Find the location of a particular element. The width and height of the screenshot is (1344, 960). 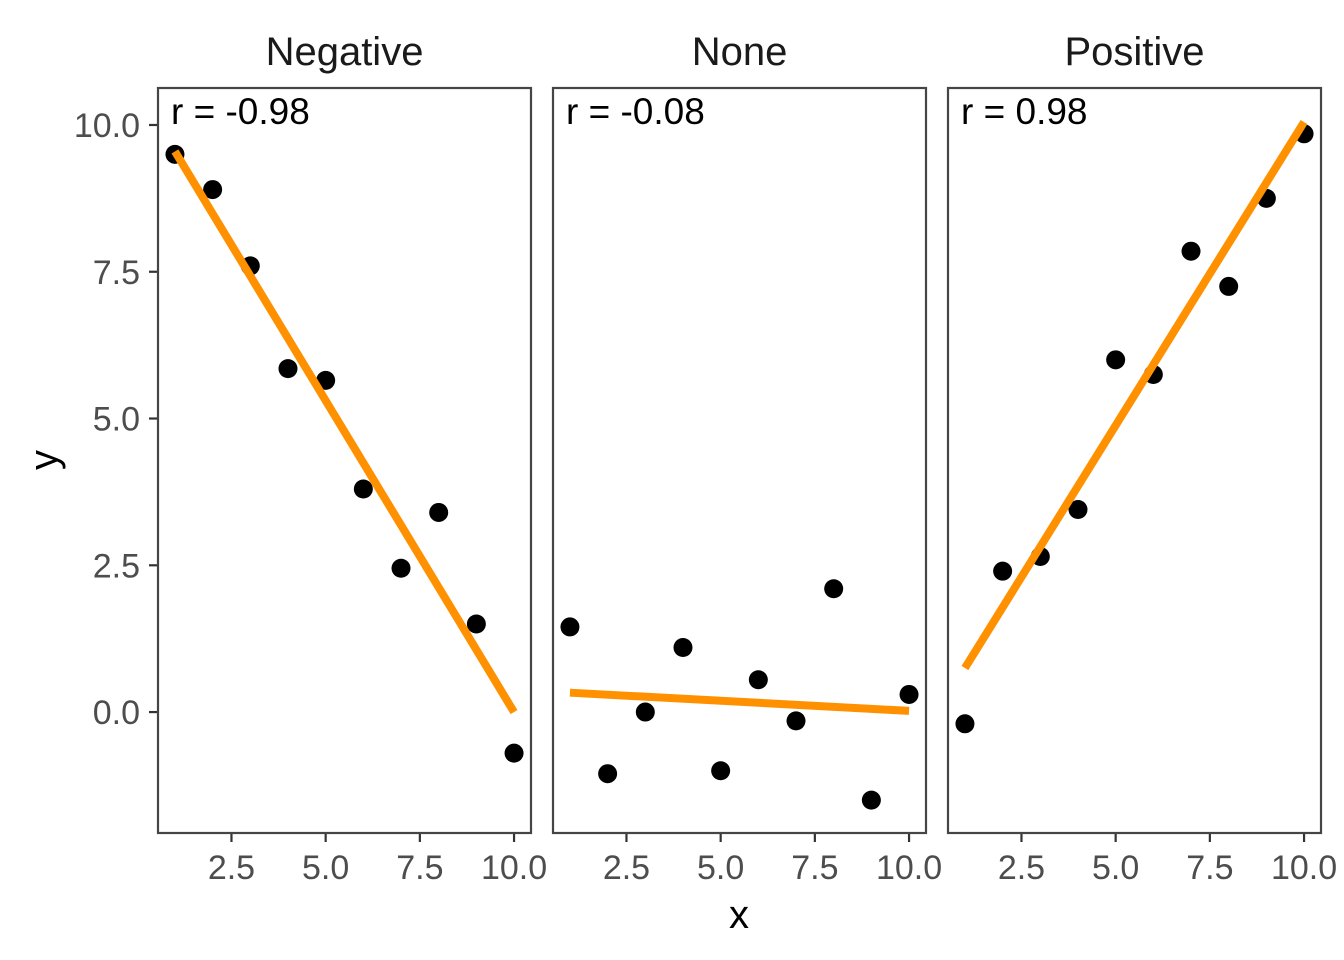

y-tick-label: 10.0 is located at coordinates (107, 126).